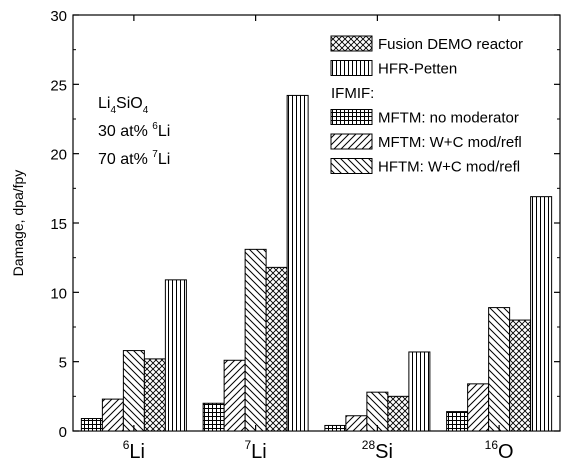  I want to click on legend-heading: IFMIF:, so click(352, 93).